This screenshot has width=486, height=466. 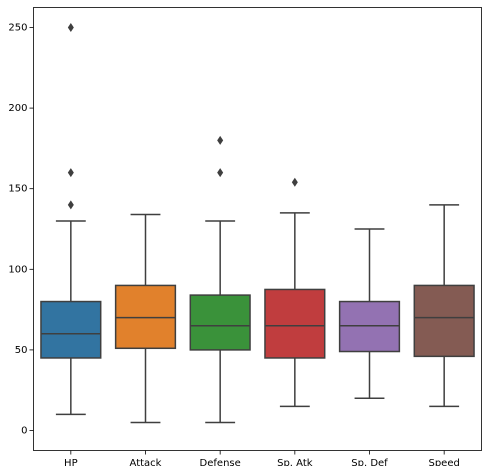 I want to click on y-tick-label: 250, so click(x=17, y=27).